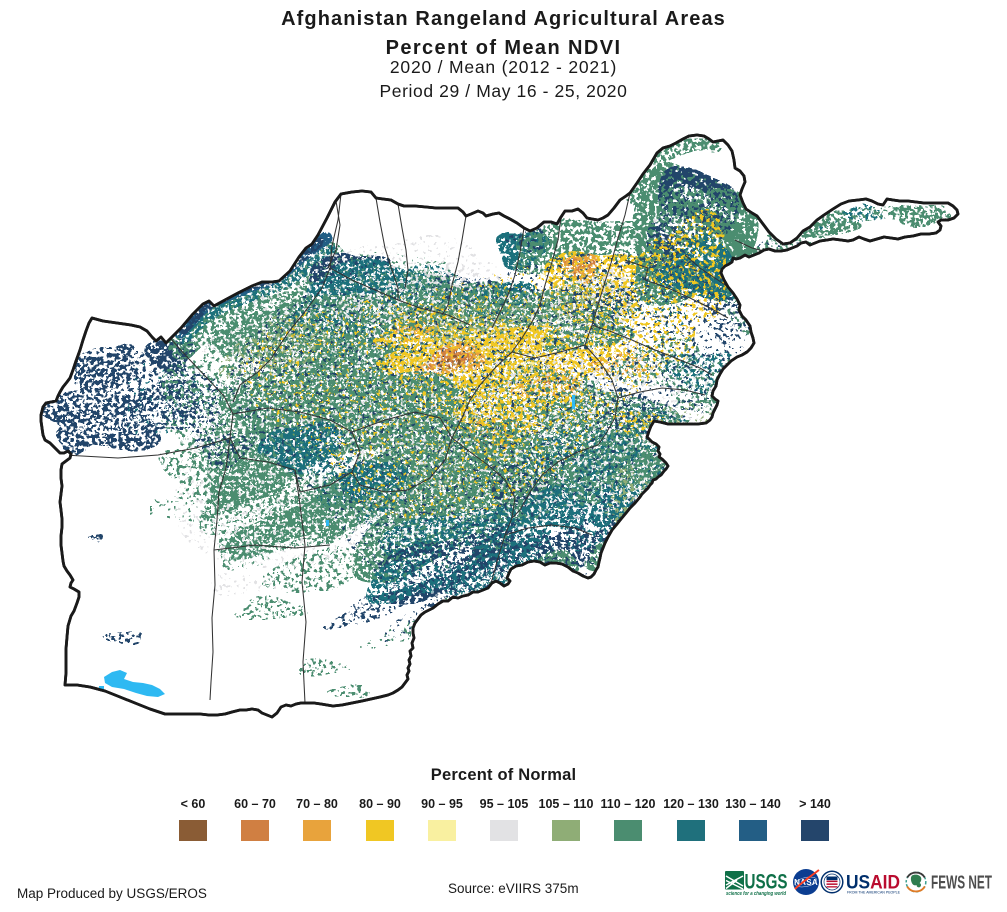  Describe the element at coordinates (806, 882) in the screenshot. I see `svg-text: NASA` at that location.